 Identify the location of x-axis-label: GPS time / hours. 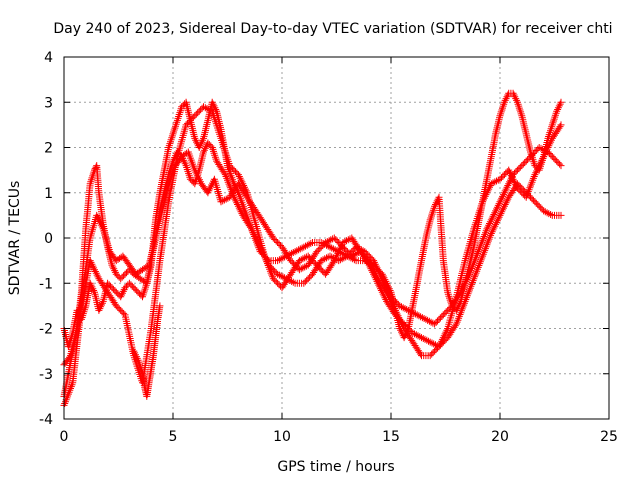
(335, 467).